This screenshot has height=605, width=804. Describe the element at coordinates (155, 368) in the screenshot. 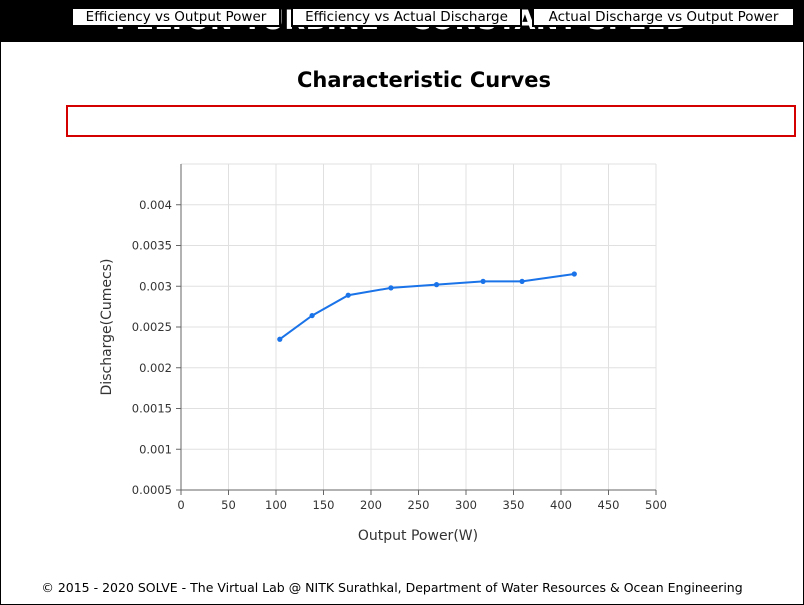

I see `y-tick-label: 0.002` at that location.